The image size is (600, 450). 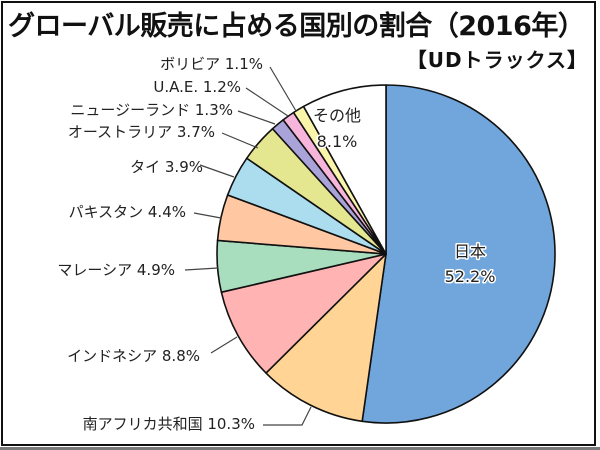 What do you see at coordinates (470, 251) in the screenshot?
I see `slice-label-0-name: 日本` at bounding box center [470, 251].